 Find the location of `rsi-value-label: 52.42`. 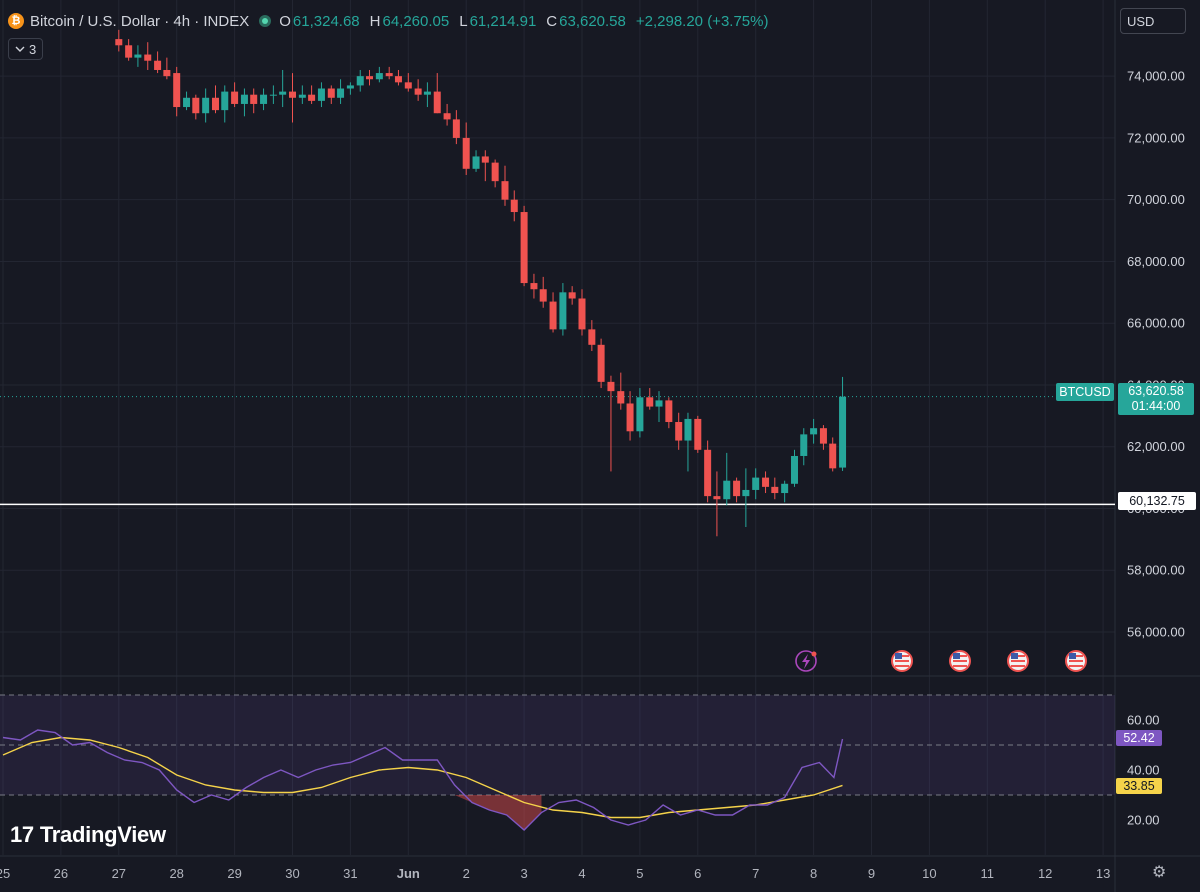

rsi-value-label: 52.42 is located at coordinates (1139, 738).